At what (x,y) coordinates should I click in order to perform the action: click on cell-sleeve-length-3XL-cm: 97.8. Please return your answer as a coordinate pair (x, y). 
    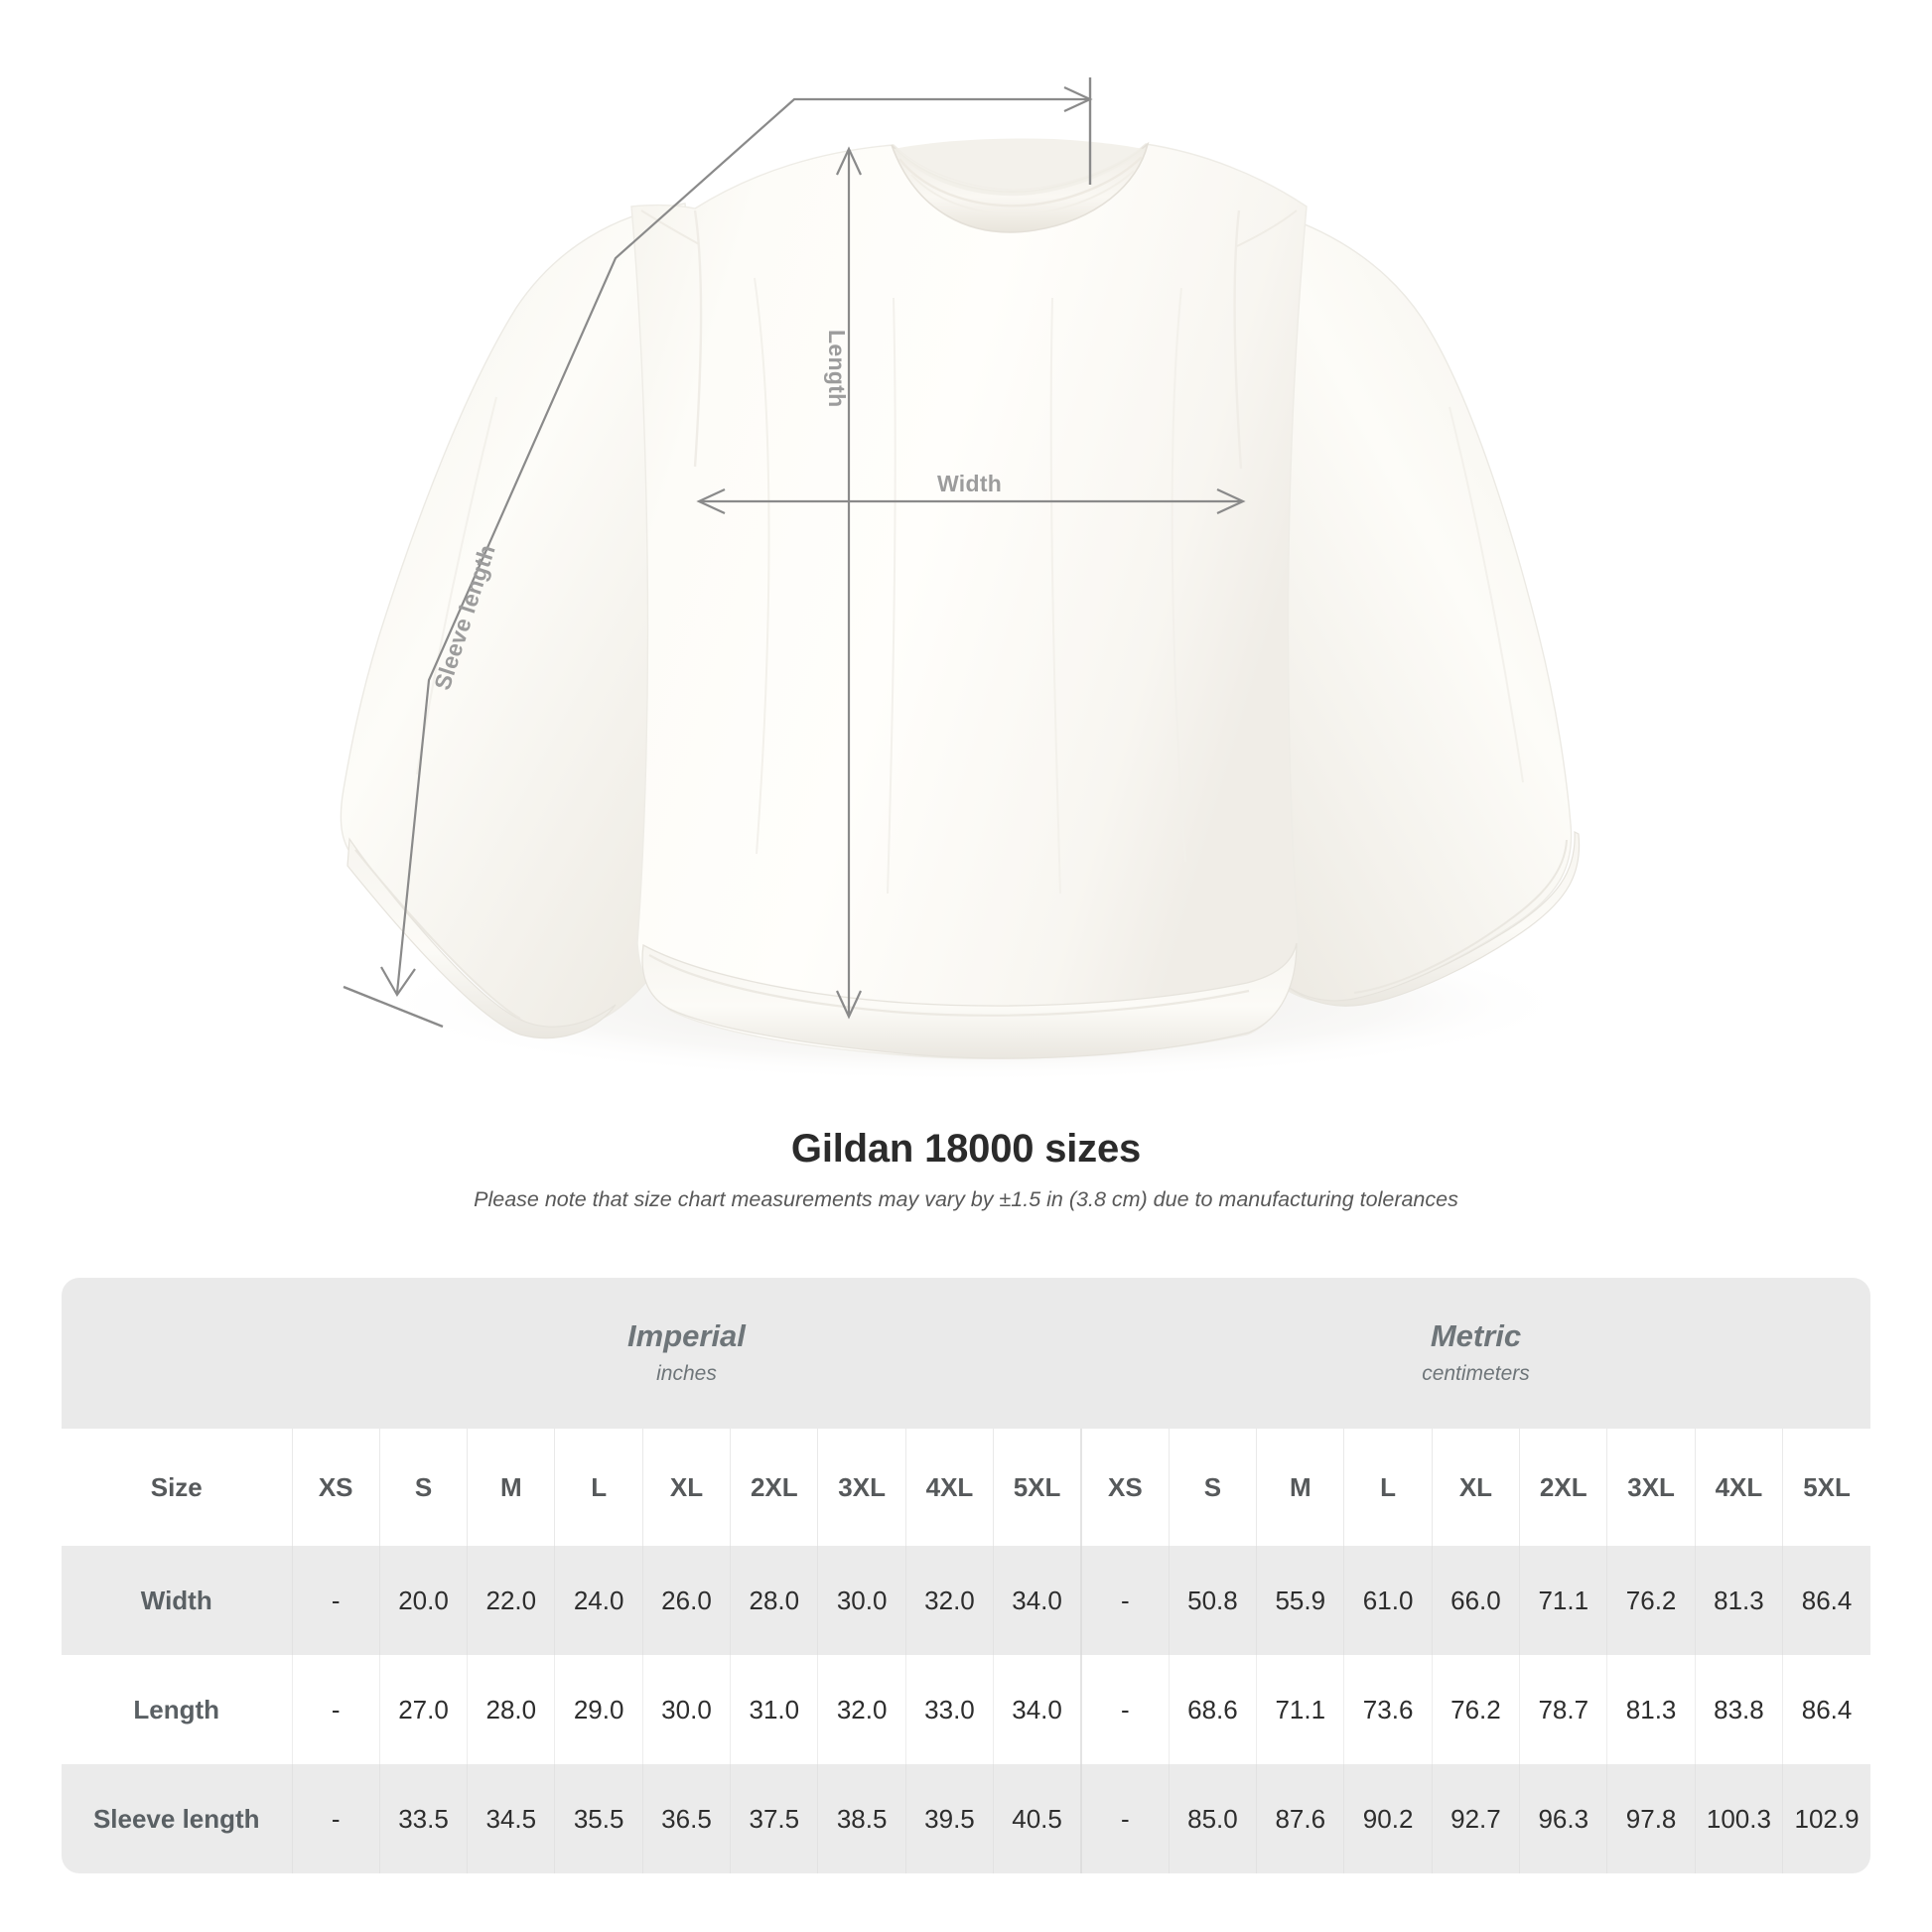
    Looking at the image, I should click on (1651, 1818).